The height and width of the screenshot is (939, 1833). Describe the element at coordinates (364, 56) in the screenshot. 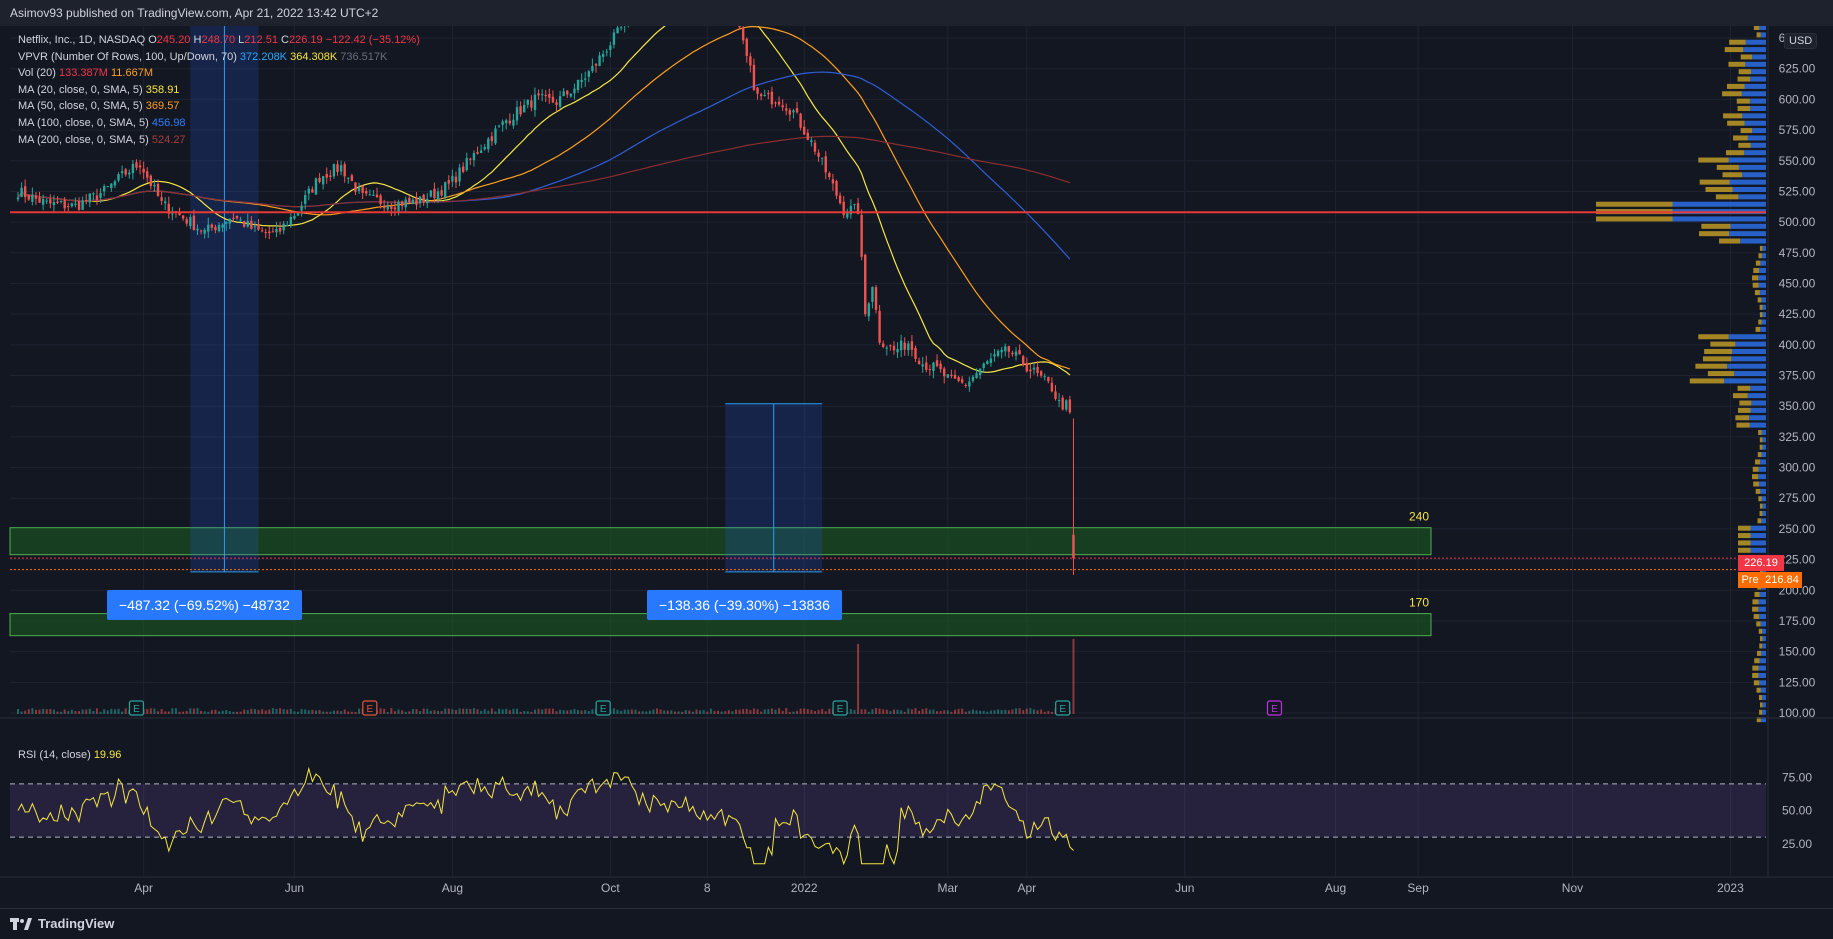

I see `vpvr-total: 736.517K` at that location.